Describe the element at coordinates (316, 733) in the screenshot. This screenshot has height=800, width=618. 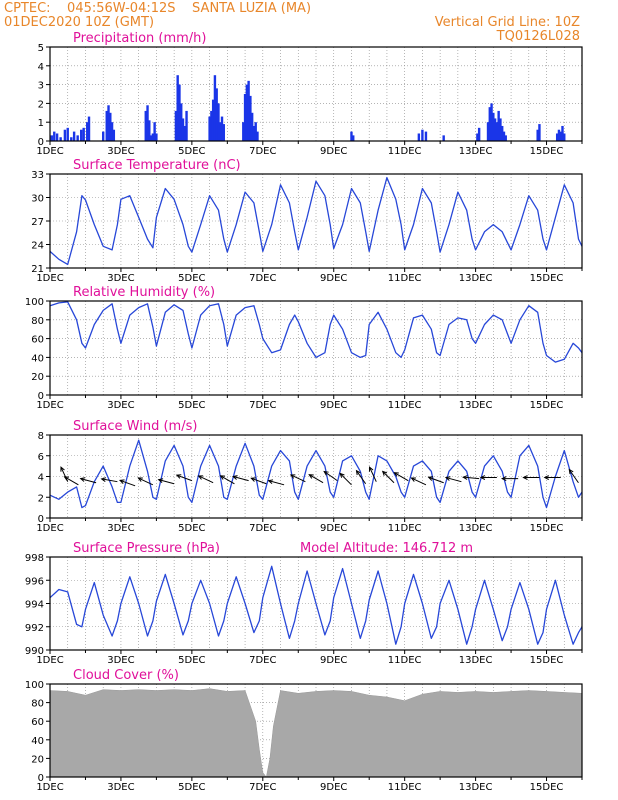
I see `cloud-cover-area` at that location.